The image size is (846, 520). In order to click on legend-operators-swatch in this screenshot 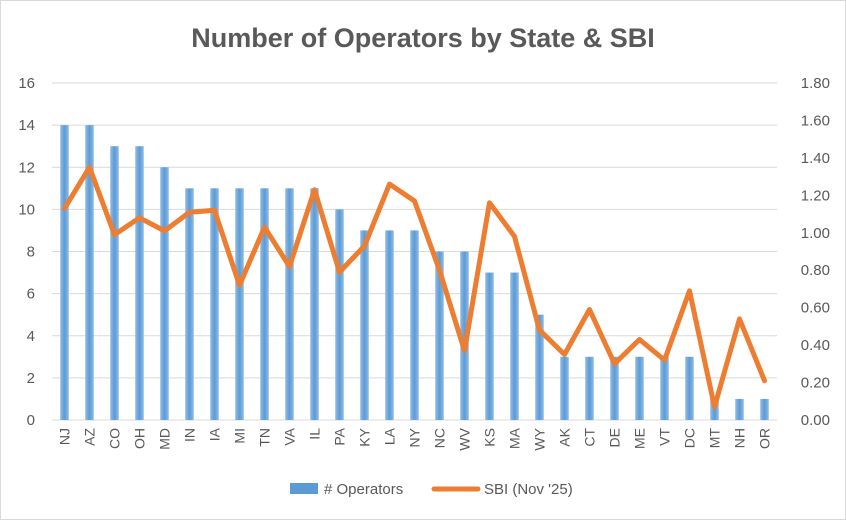, I will do `click(304, 488)`.